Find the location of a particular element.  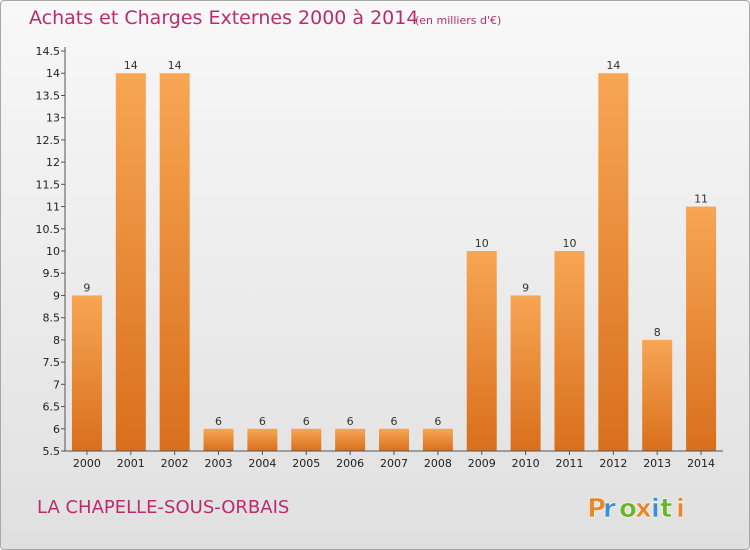

y-tick-label: 10.5 is located at coordinates (48, 229).